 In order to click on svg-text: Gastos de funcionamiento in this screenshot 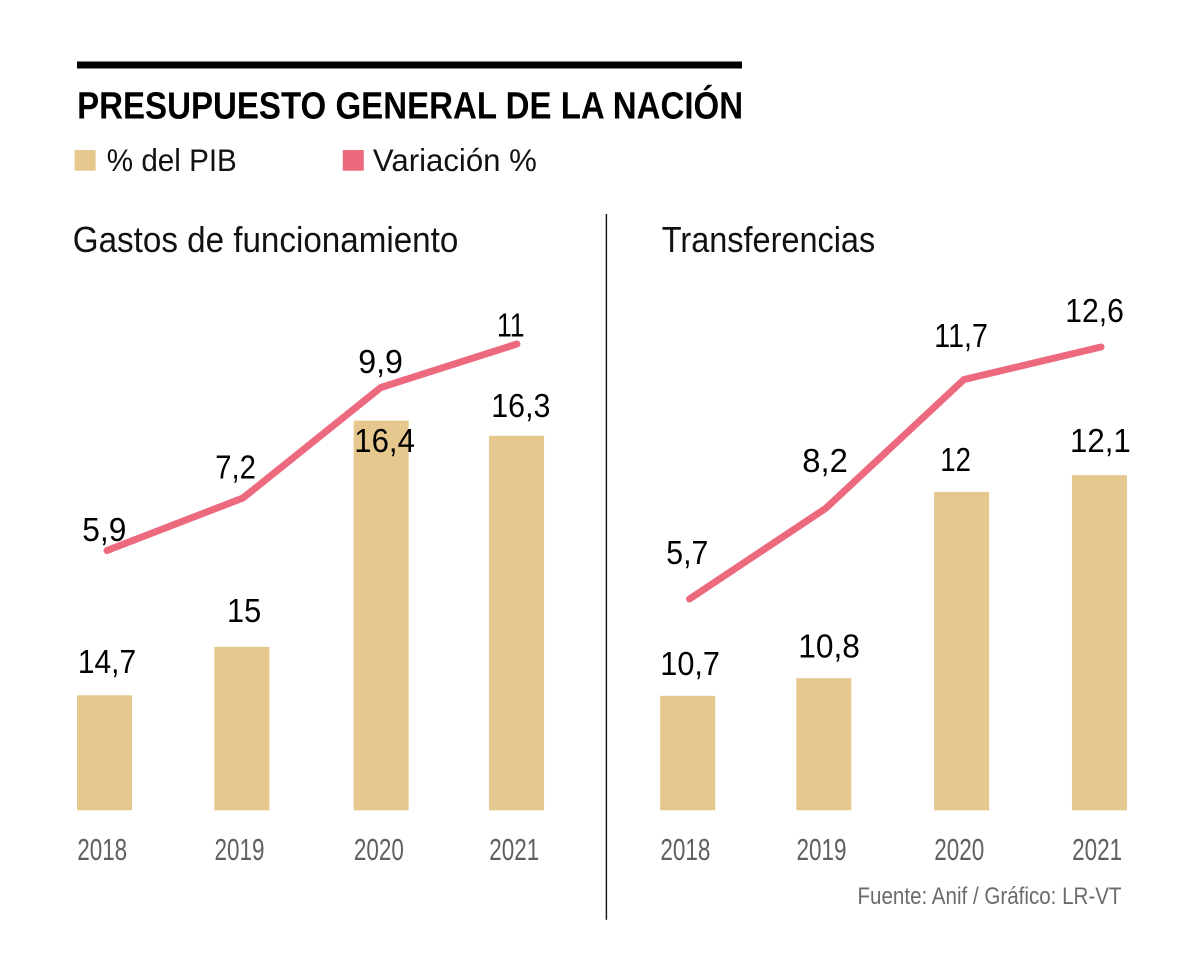, I will do `click(266, 239)`.